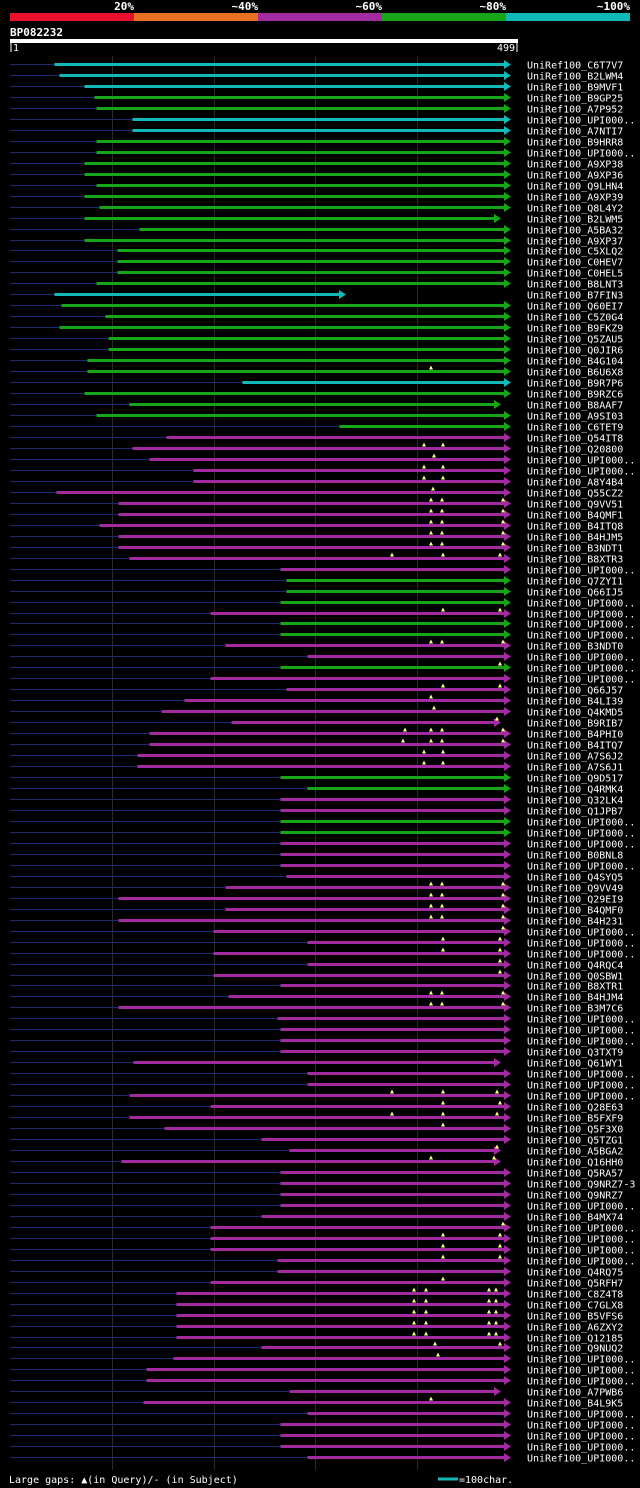 The image size is (640, 1488). Describe the element at coordinates (575, 549) in the screenshot. I see `hit-label: UniRef100_B3NDT1` at that location.